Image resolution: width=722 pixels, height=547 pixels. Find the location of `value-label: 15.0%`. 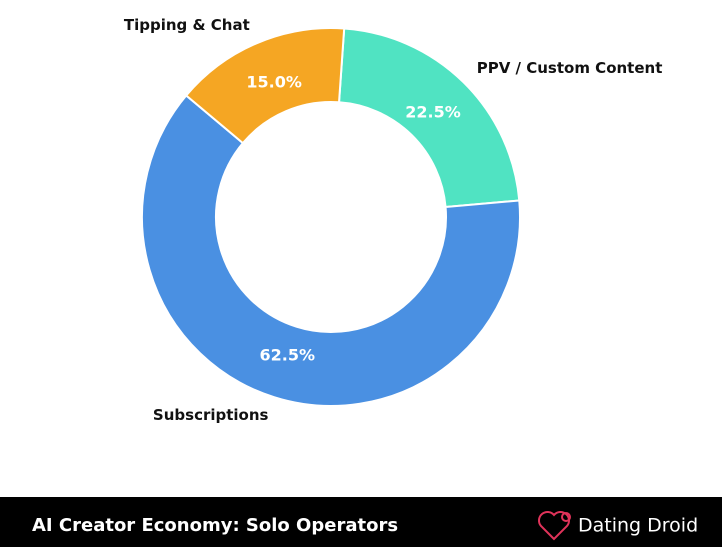

value-label: 15.0% is located at coordinates (274, 82).